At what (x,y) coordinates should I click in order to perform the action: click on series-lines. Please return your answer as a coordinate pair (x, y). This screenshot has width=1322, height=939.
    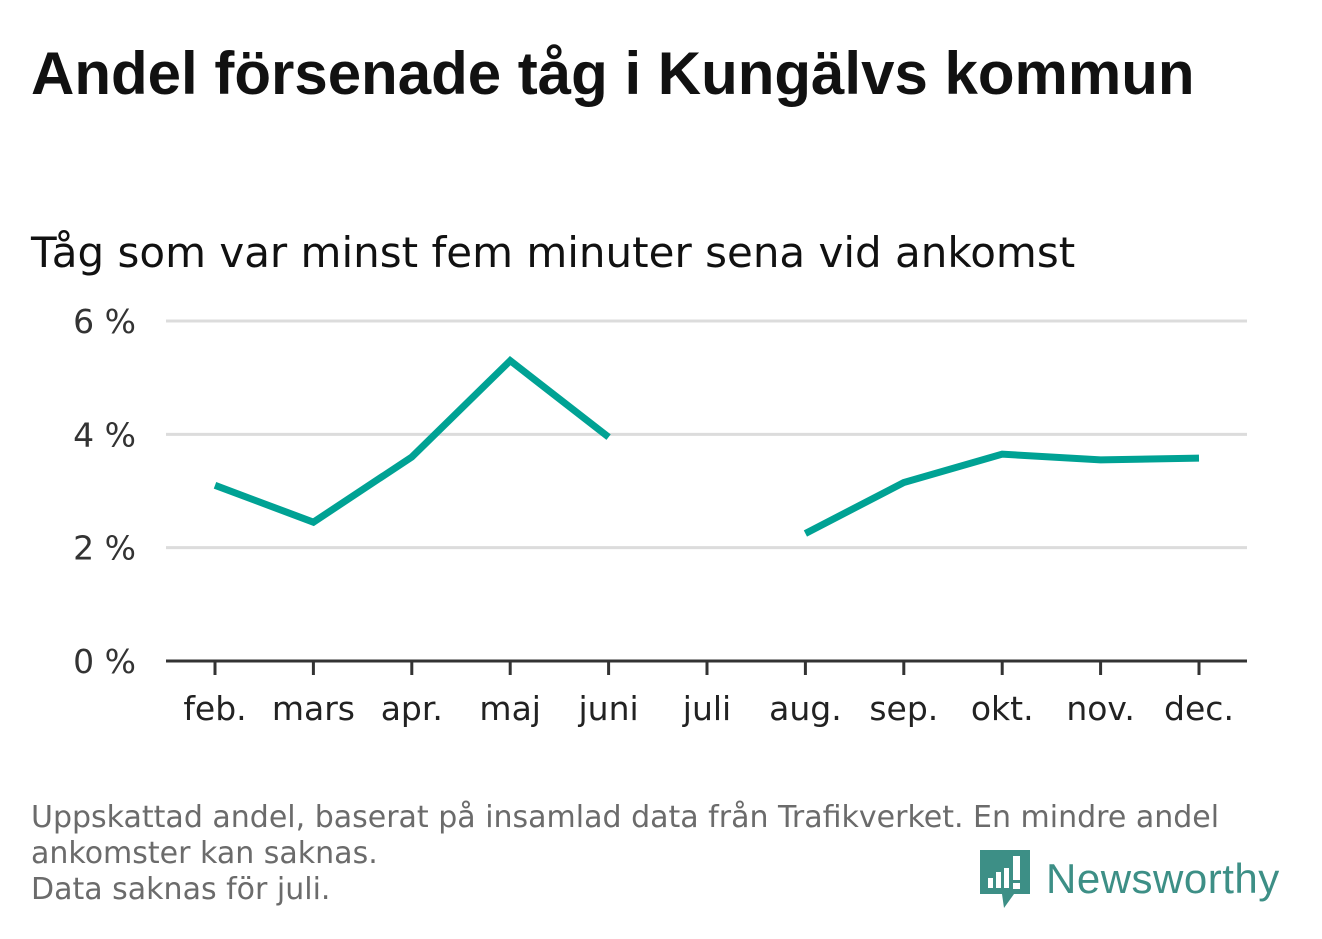
    Looking at the image, I should click on (706, 446).